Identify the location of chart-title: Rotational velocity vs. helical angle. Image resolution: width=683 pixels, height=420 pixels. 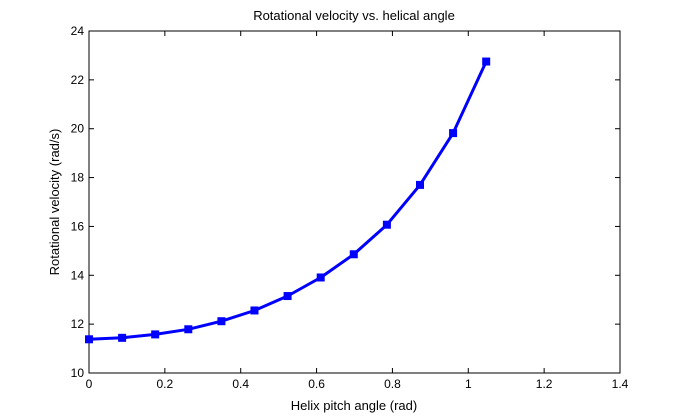
(354, 15).